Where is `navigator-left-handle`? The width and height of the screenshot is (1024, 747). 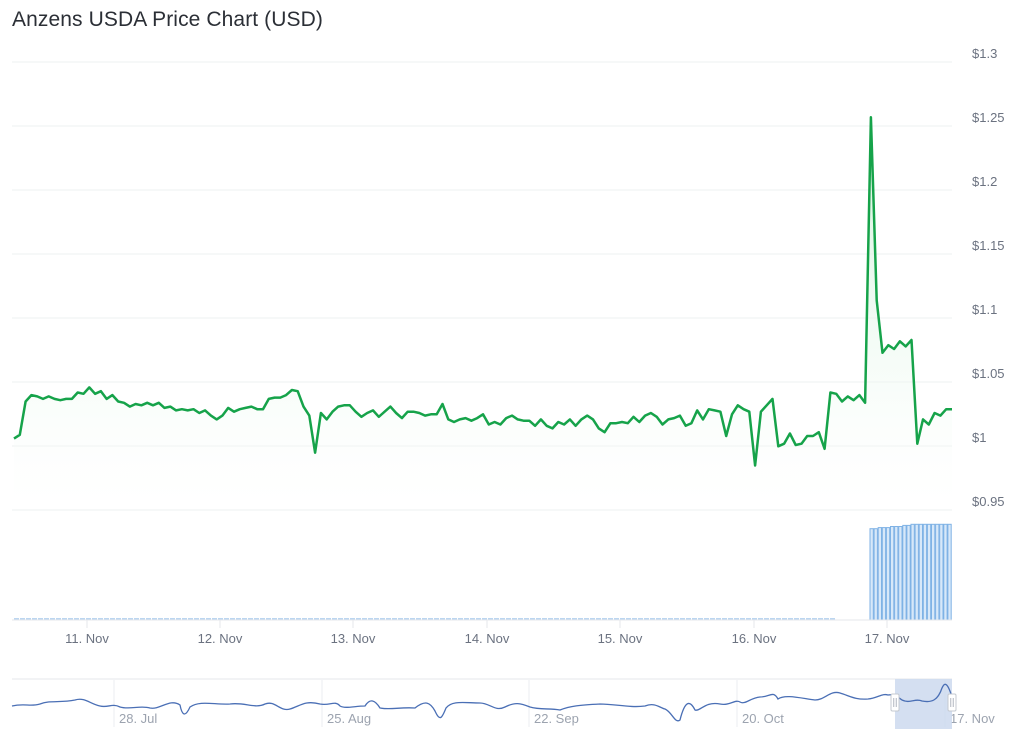 navigator-left-handle is located at coordinates (895, 702).